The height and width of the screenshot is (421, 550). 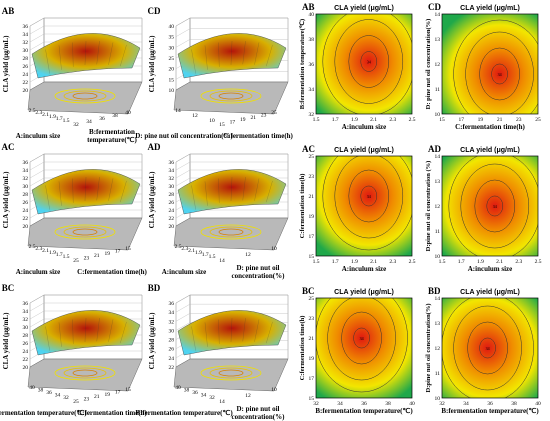 I want to click on z-tick-label: 32, so click(x=172, y=179).